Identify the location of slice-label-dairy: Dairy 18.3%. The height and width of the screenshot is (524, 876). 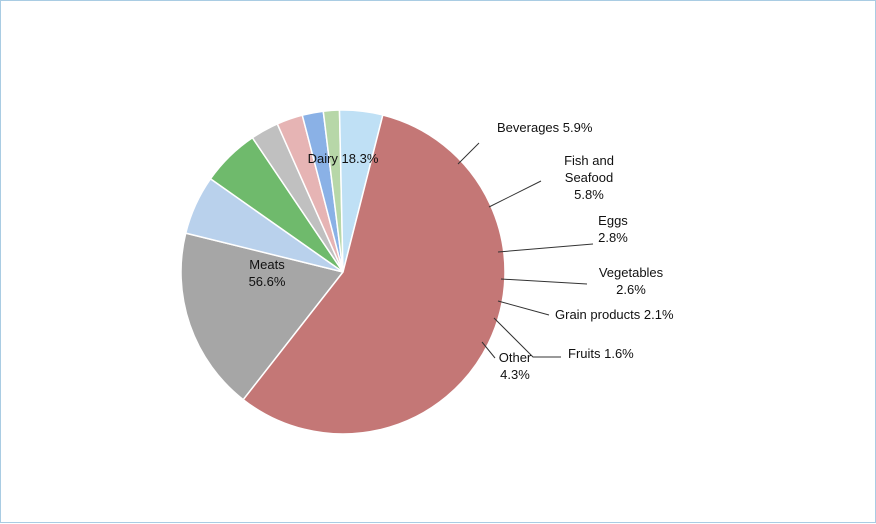
(343, 158).